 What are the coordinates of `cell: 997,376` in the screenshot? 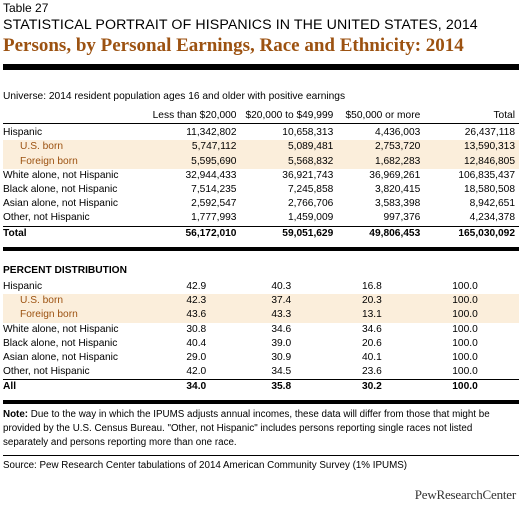 It's located at (377, 219).